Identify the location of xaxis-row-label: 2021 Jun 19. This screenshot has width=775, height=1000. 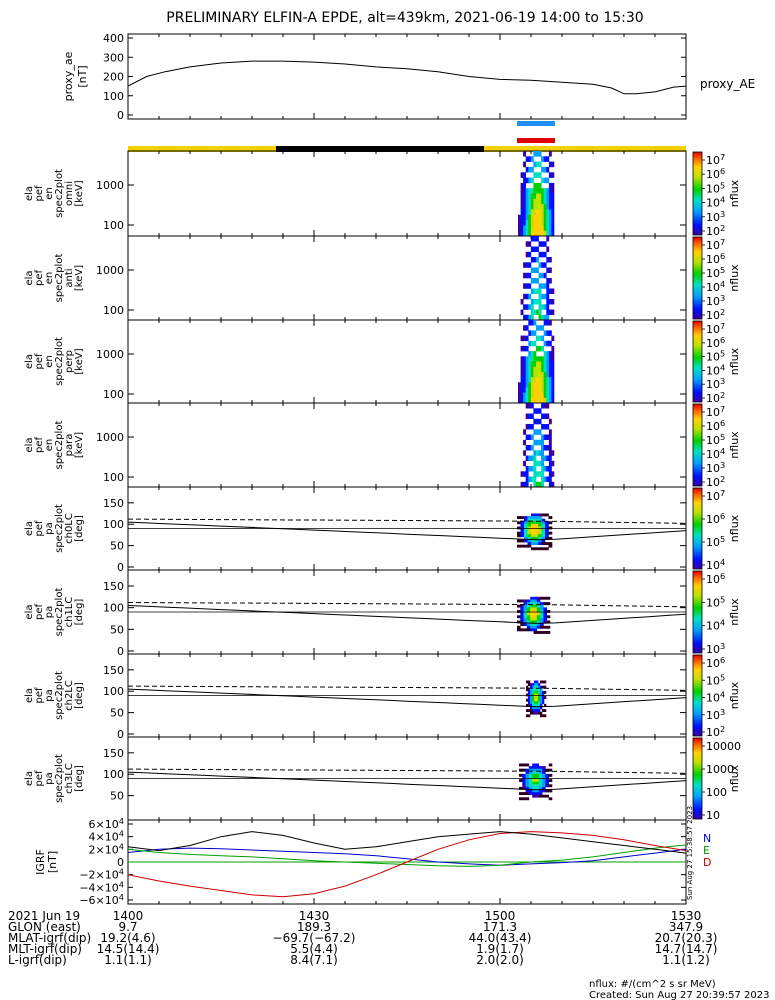
(44, 916).